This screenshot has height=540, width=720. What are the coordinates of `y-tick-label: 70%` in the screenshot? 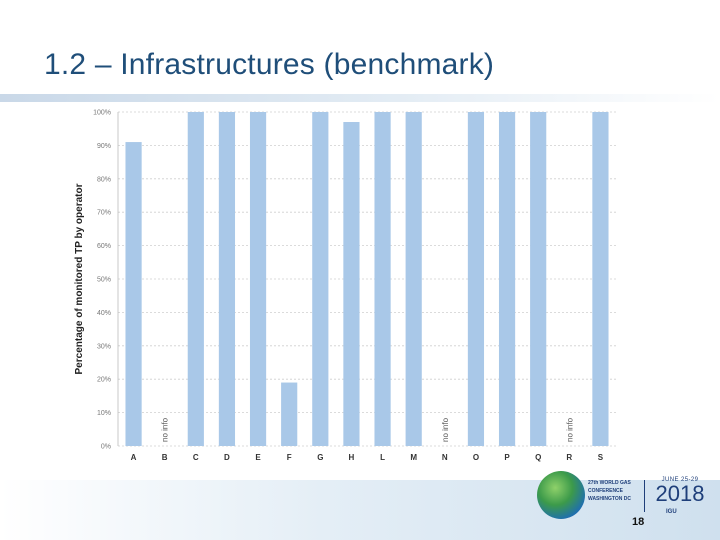 It's located at (104, 213).